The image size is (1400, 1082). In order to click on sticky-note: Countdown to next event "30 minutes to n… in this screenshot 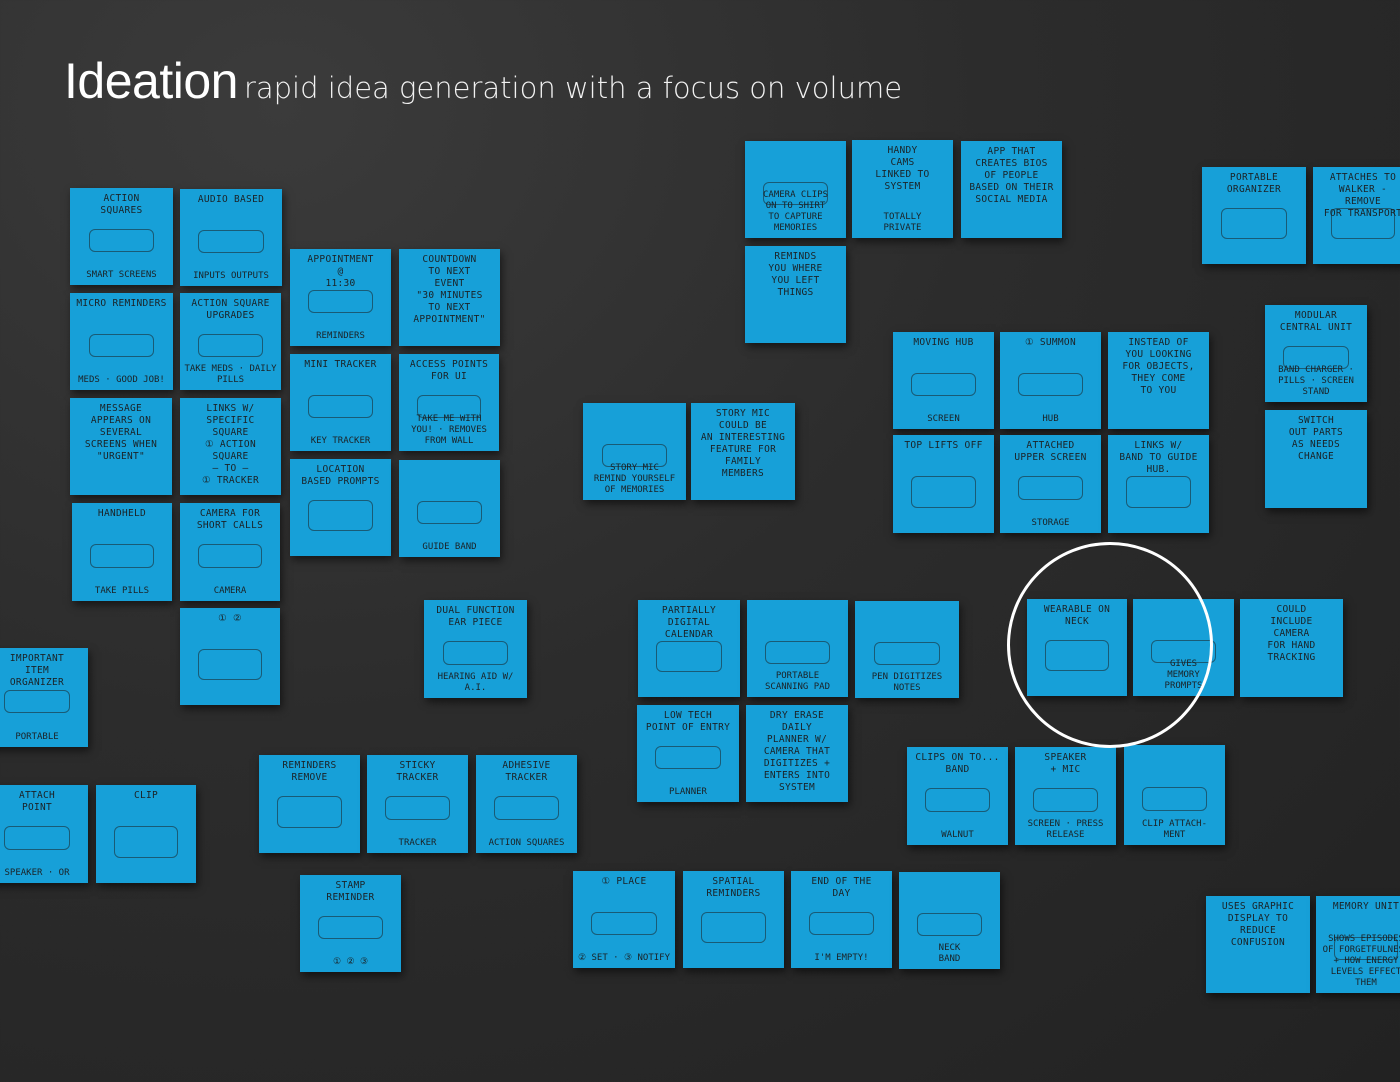, I will do `click(449, 297)`.